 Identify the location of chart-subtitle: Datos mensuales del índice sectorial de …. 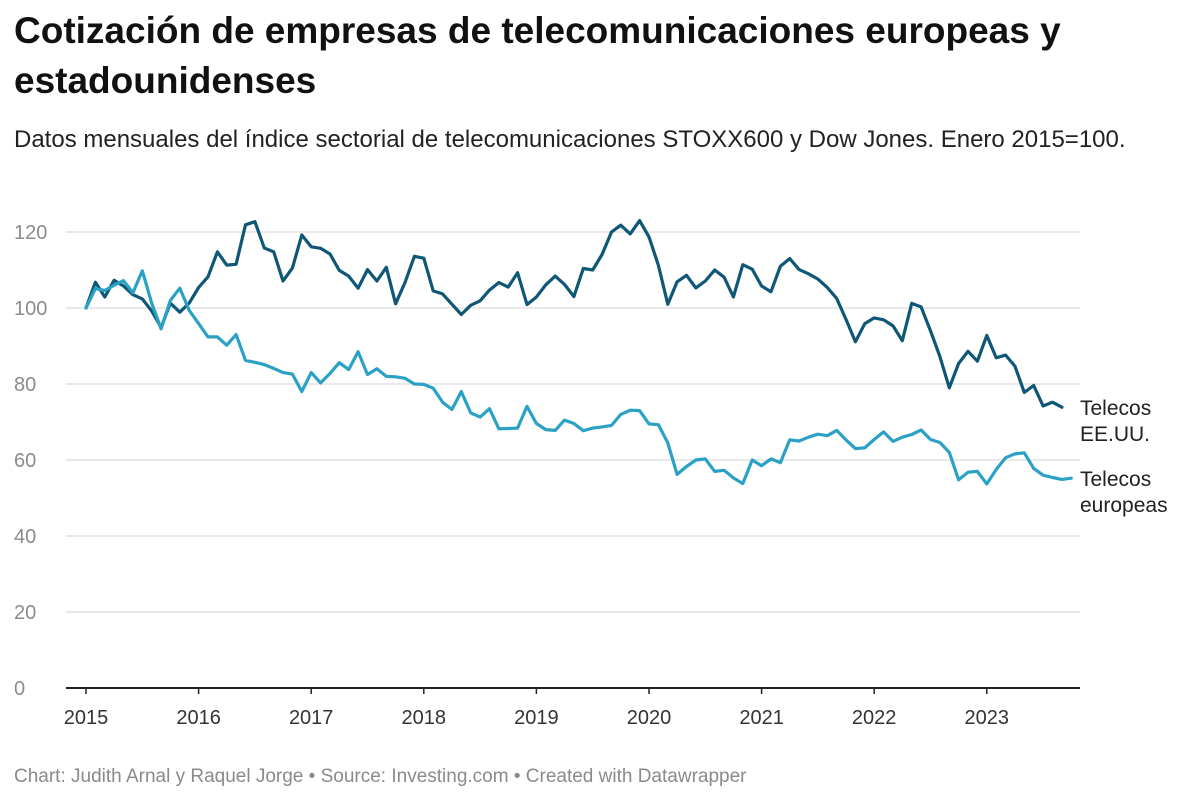
(570, 139).